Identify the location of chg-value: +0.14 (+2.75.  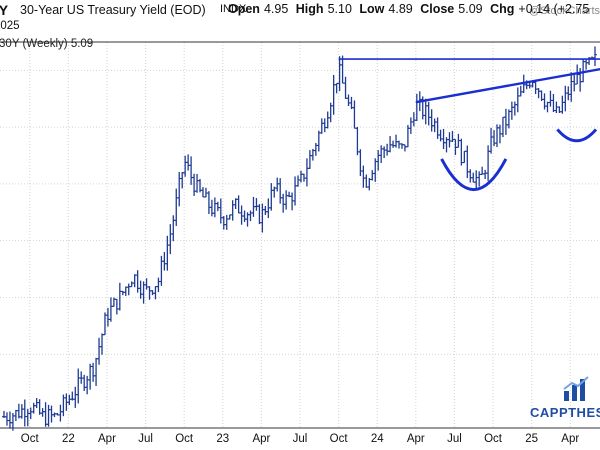
(554, 9).